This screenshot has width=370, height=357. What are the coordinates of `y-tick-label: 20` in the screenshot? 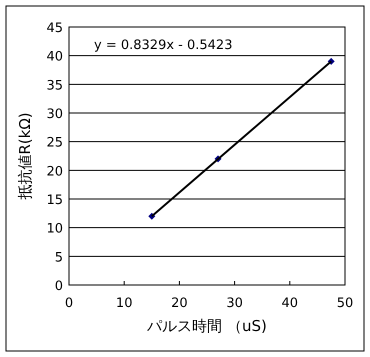 It's located at (54, 172).